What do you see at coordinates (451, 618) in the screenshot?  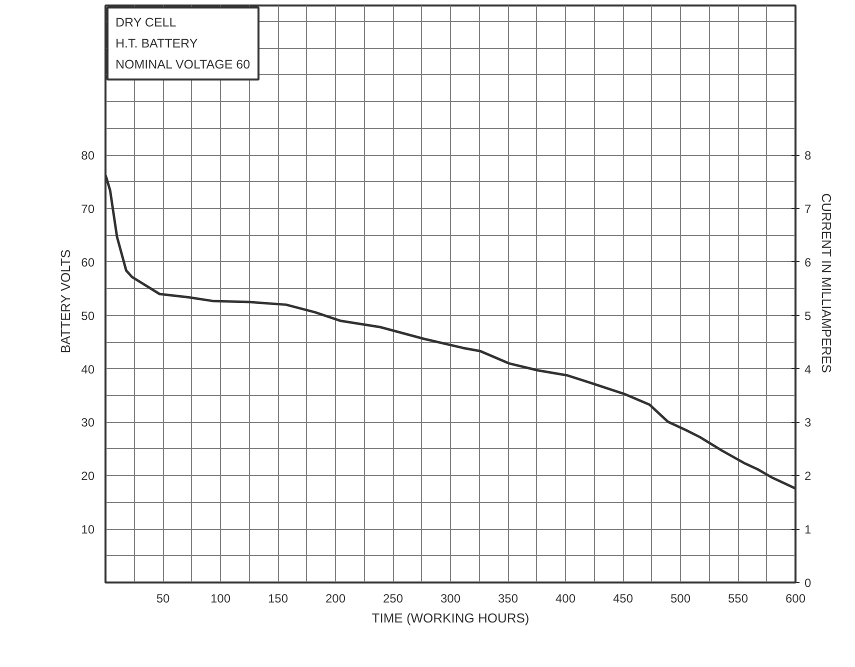 I see `x-axis-title: TIME (WORKING HOURS)` at bounding box center [451, 618].